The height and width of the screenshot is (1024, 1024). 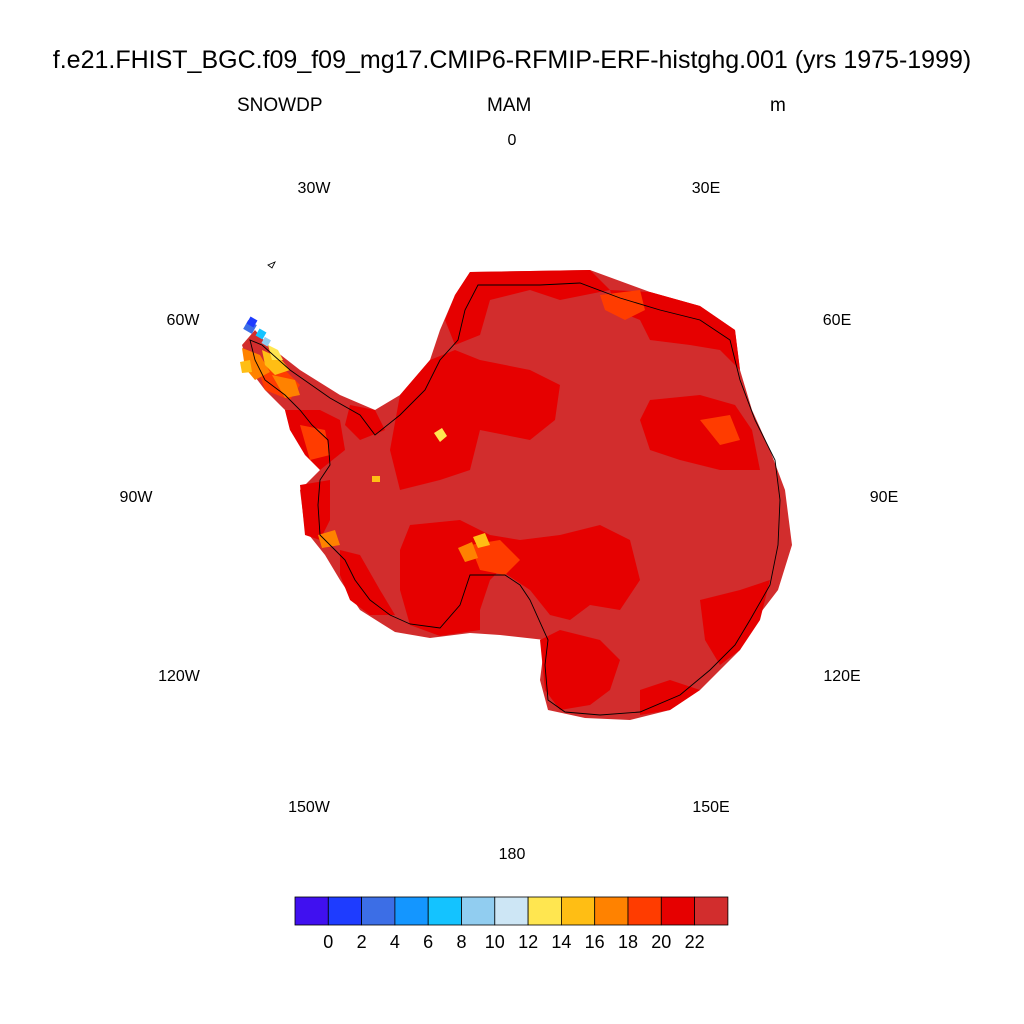 I want to click on colorbar-tick-label: 6, so click(x=428, y=942).